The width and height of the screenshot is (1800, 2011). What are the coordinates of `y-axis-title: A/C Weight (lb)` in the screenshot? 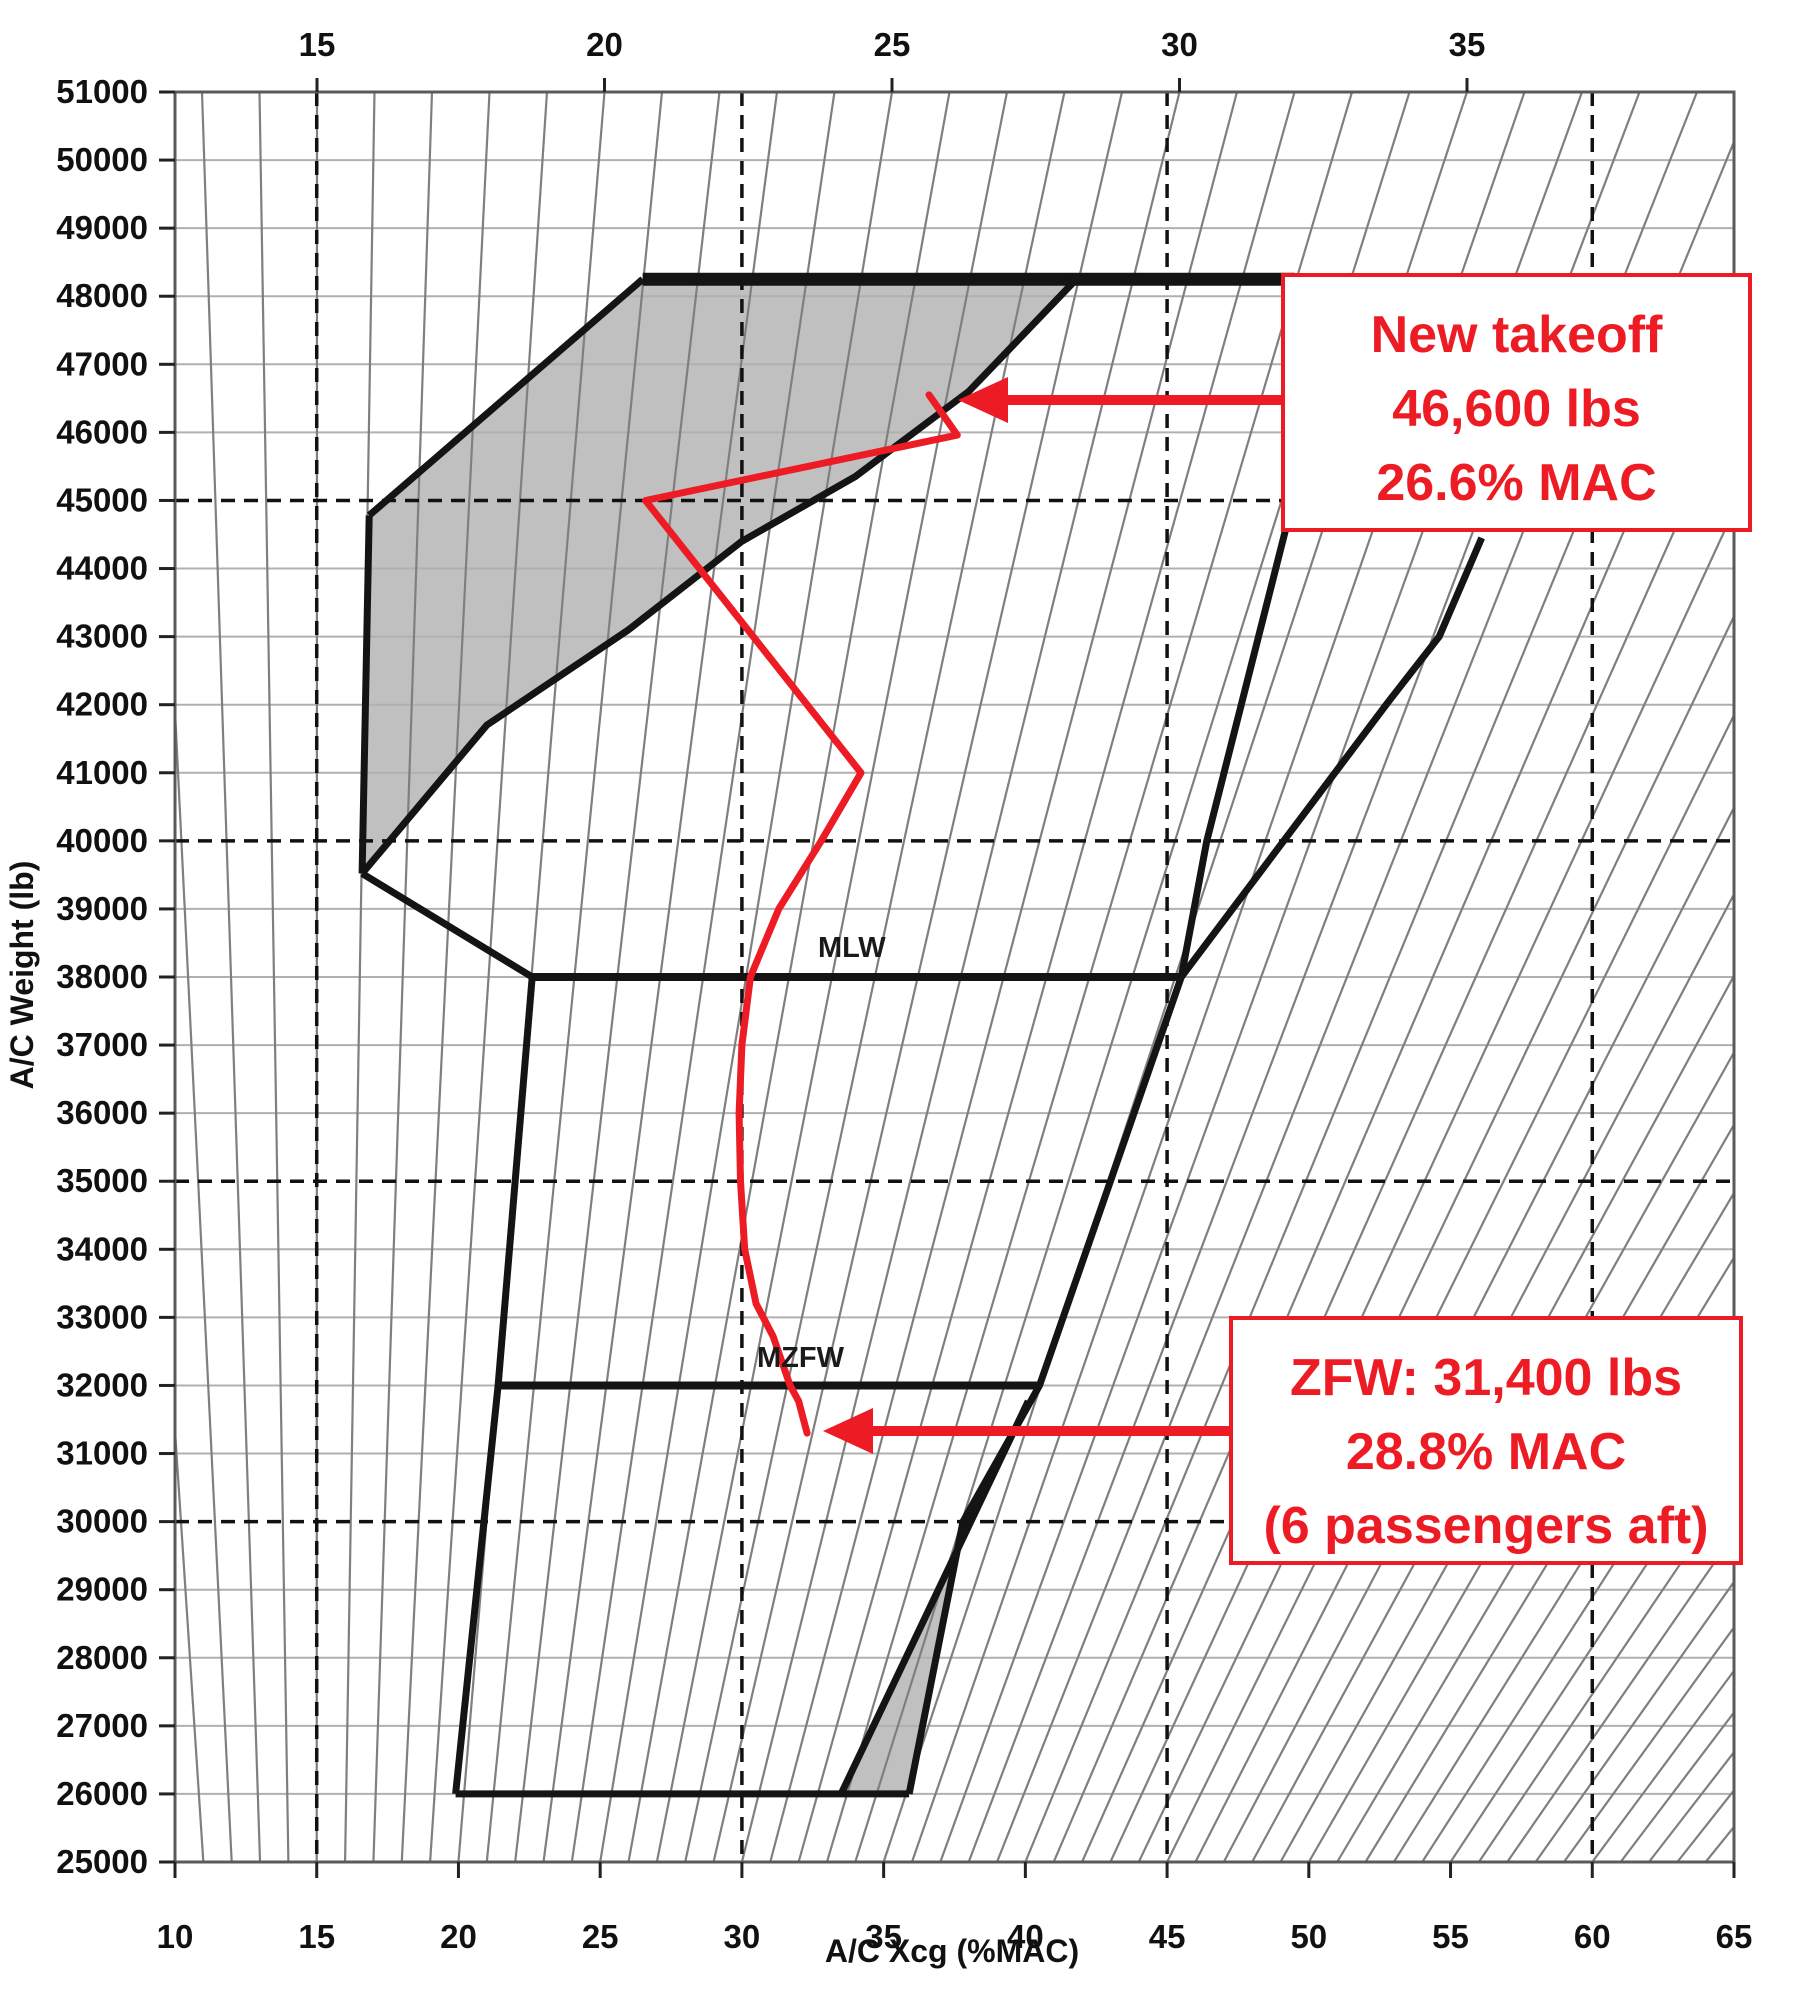 It's located at (22, 975).